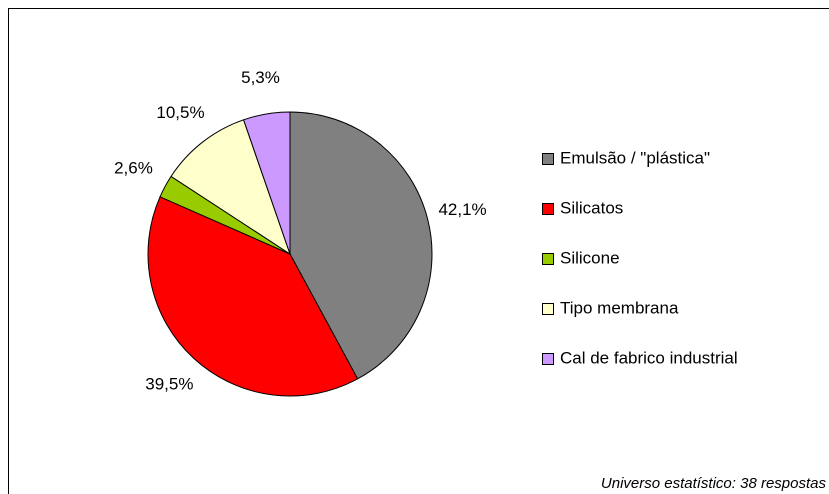  Describe the element at coordinates (714, 483) in the screenshot. I see `annotation: Universo estatístico: 38 respostas` at that location.